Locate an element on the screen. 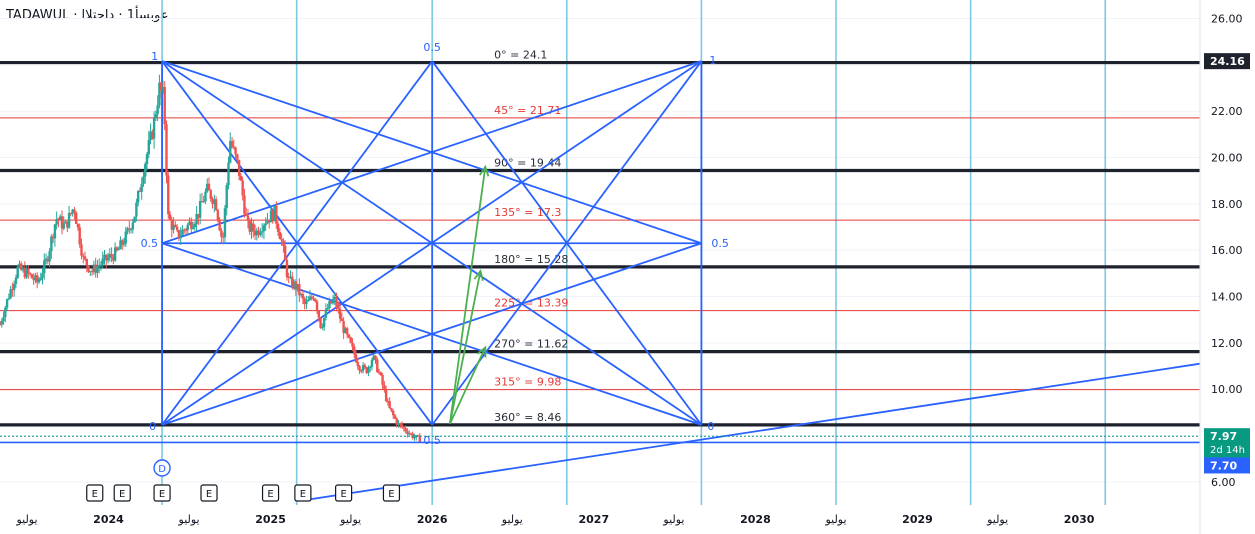  current-price-tag-countdown: 2d 14h is located at coordinates (1227, 450).